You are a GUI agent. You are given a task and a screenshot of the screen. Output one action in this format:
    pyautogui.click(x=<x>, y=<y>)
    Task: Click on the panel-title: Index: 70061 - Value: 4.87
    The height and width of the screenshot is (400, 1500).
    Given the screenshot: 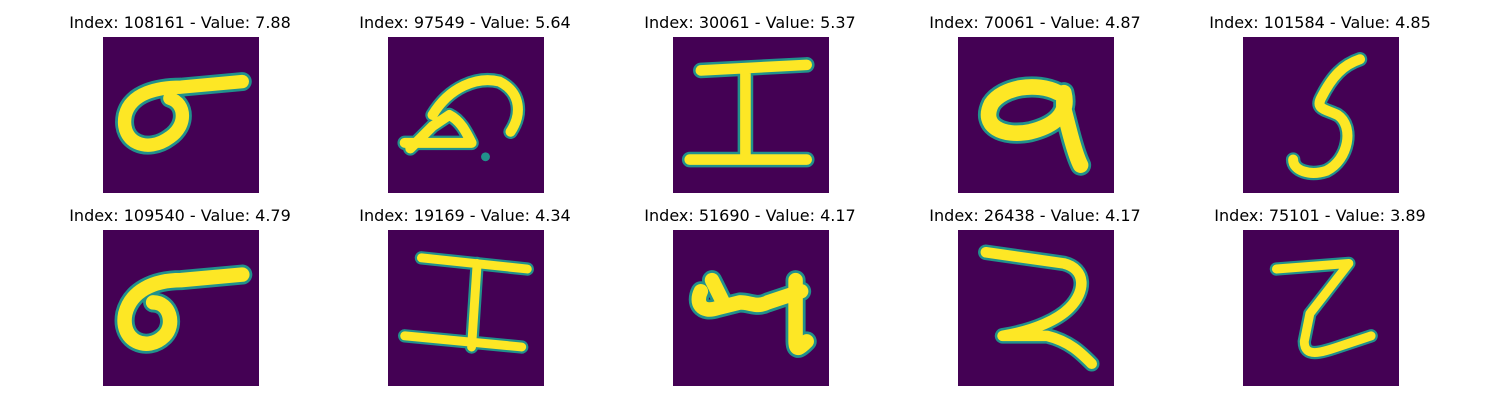 What is the action you would take?
    pyautogui.click(x=1035, y=23)
    